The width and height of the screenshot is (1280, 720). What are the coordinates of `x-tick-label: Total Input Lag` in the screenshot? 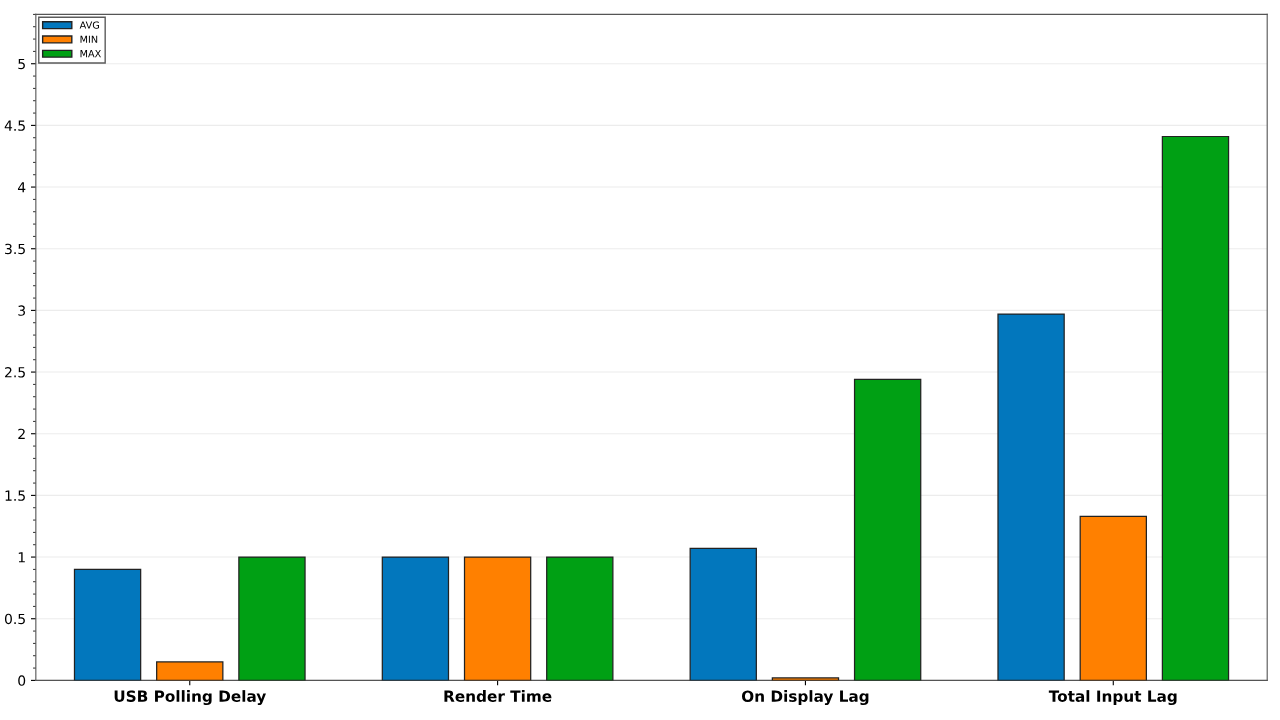 It's located at (1112, 698).